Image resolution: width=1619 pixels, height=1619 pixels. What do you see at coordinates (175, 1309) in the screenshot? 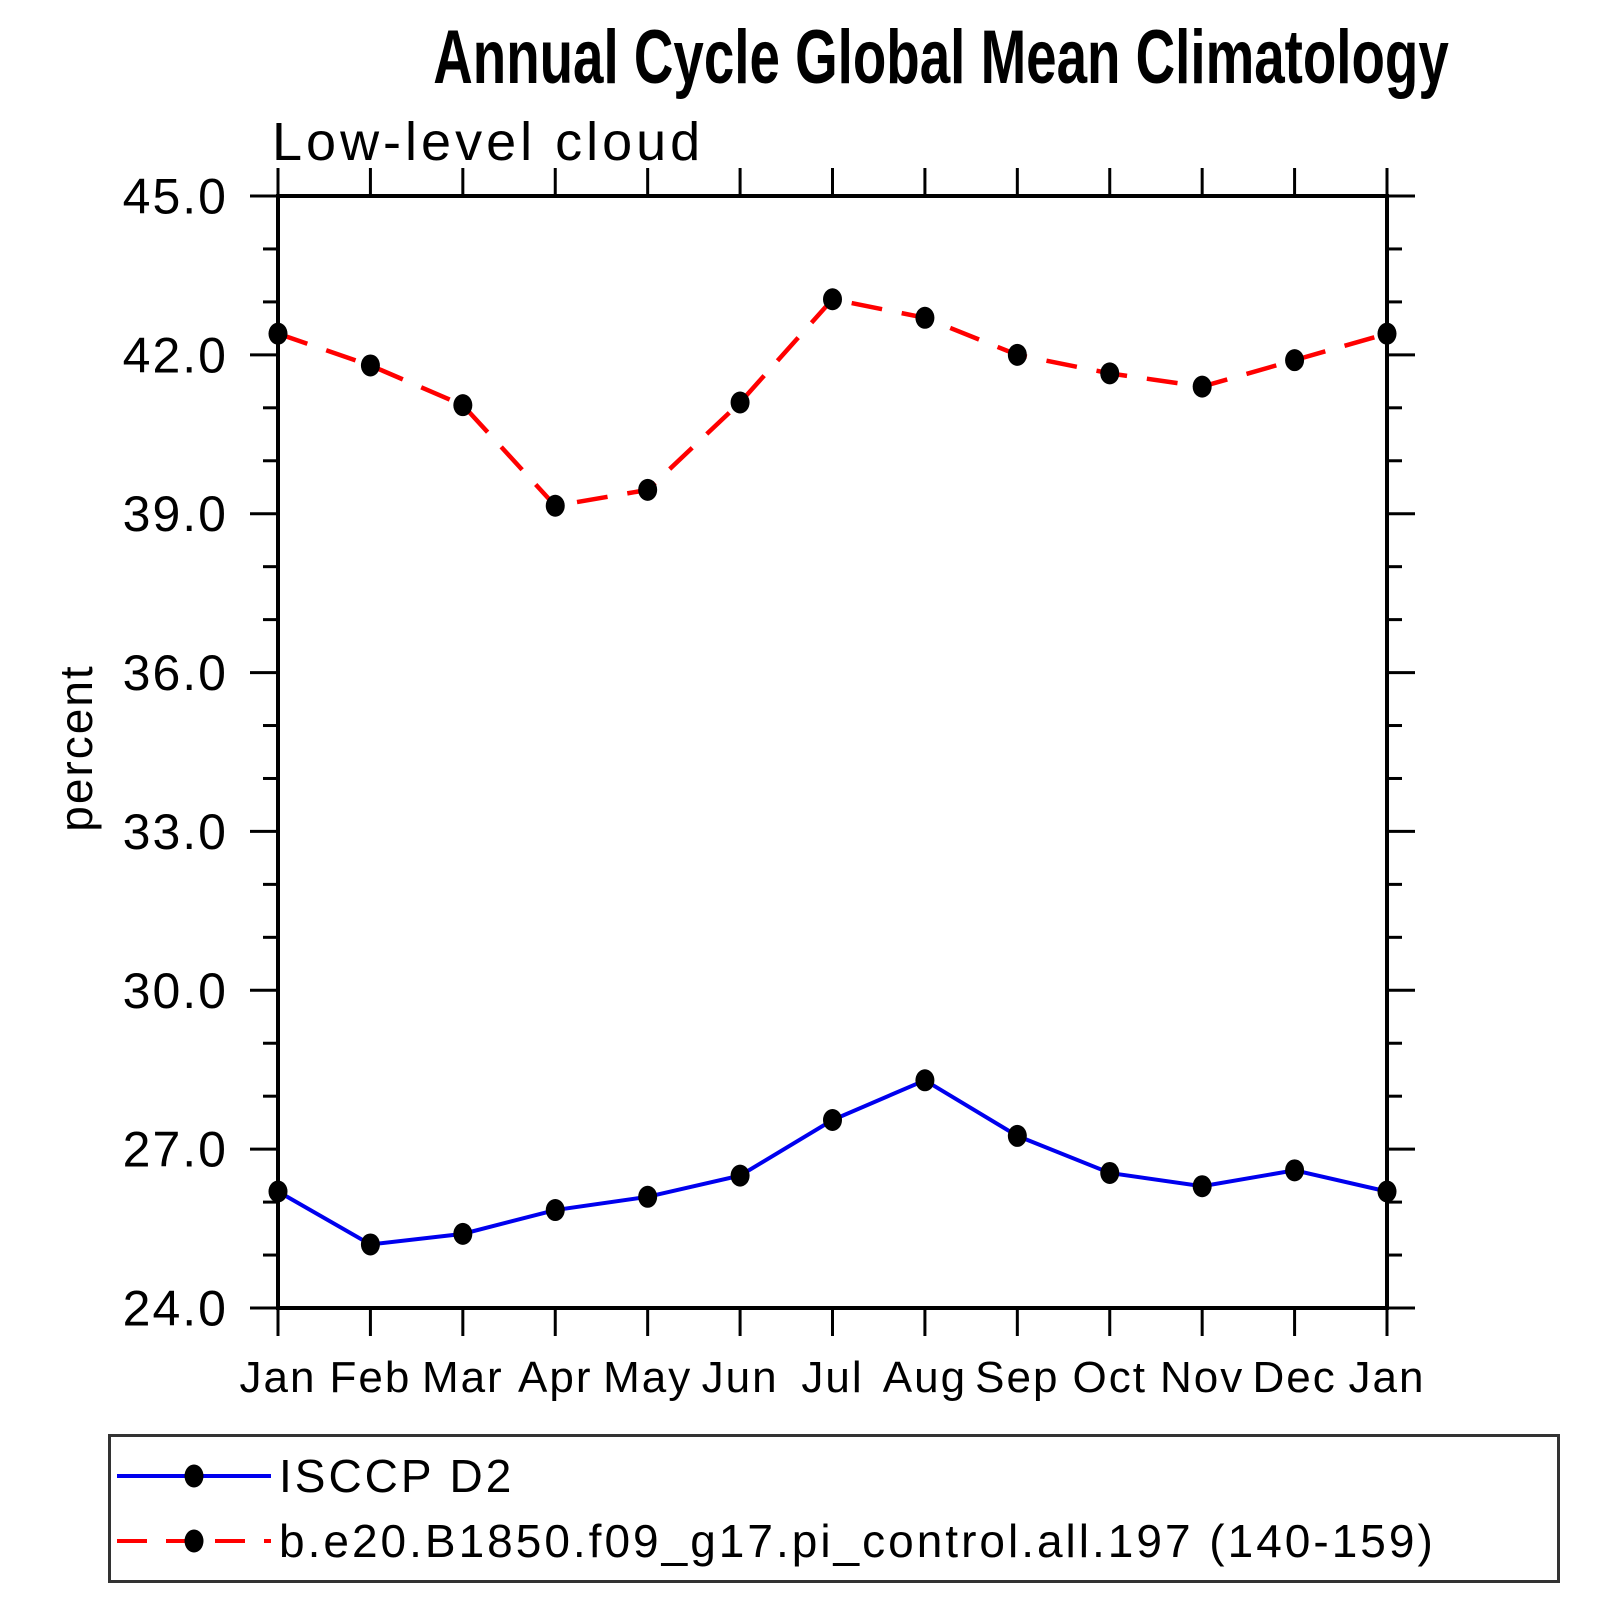
I see `y-tick-label: 24.0` at bounding box center [175, 1309].